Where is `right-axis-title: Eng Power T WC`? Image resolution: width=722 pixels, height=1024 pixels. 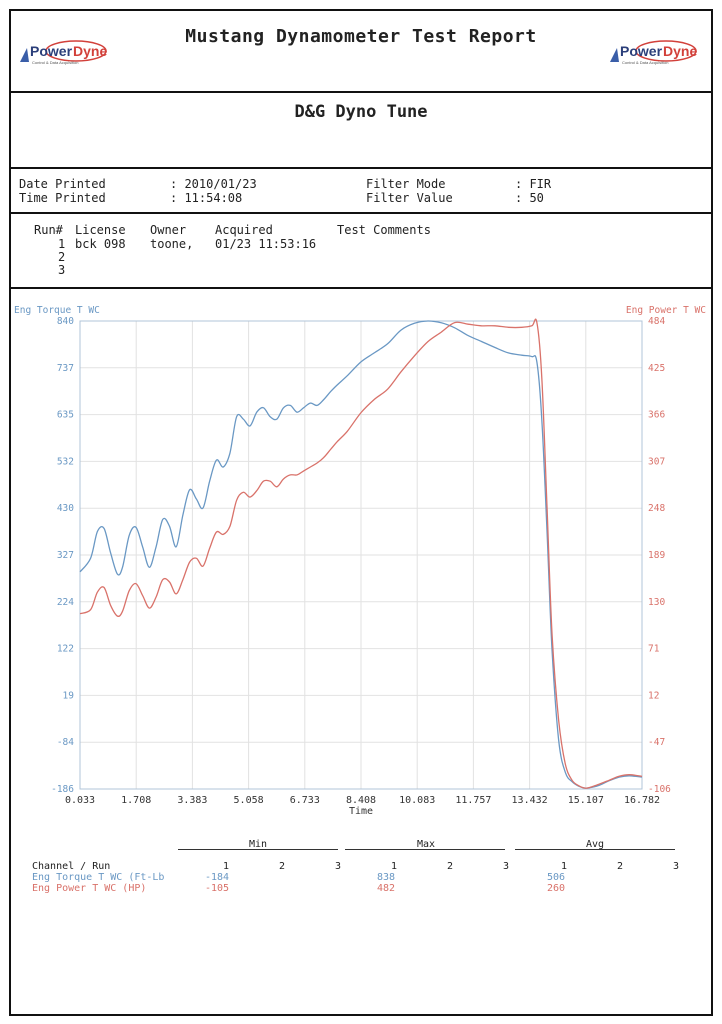 right-axis-title: Eng Power T WC is located at coordinates (666, 310).